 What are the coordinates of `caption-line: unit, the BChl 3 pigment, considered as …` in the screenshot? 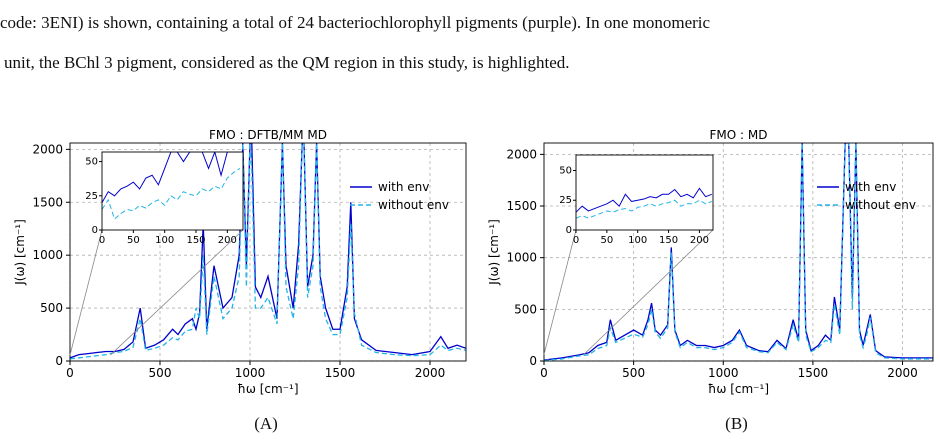 It's located at (287, 62).